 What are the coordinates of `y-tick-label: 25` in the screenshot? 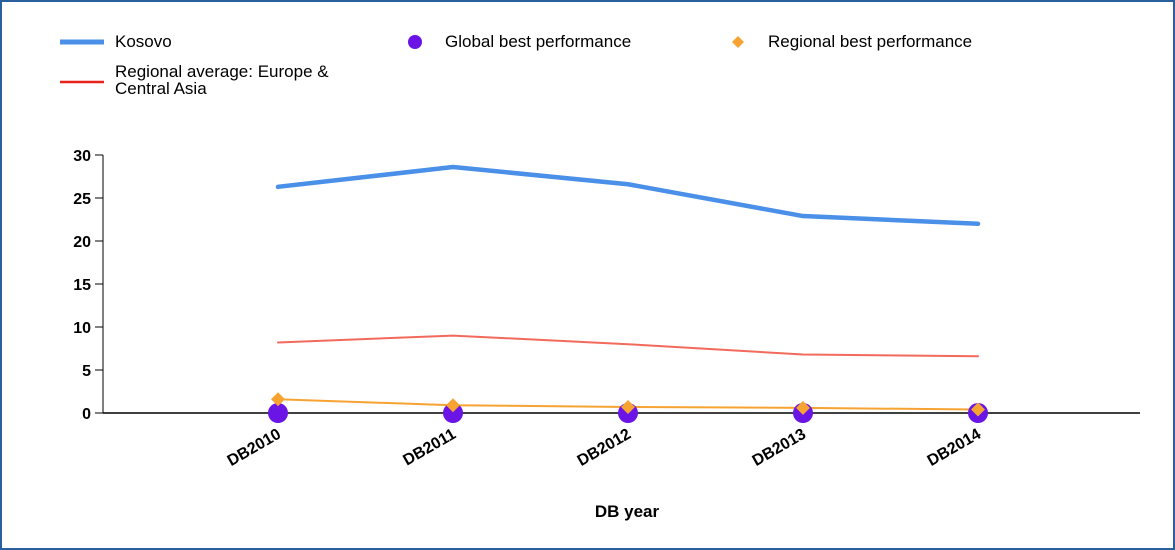 It's located at (82, 199).